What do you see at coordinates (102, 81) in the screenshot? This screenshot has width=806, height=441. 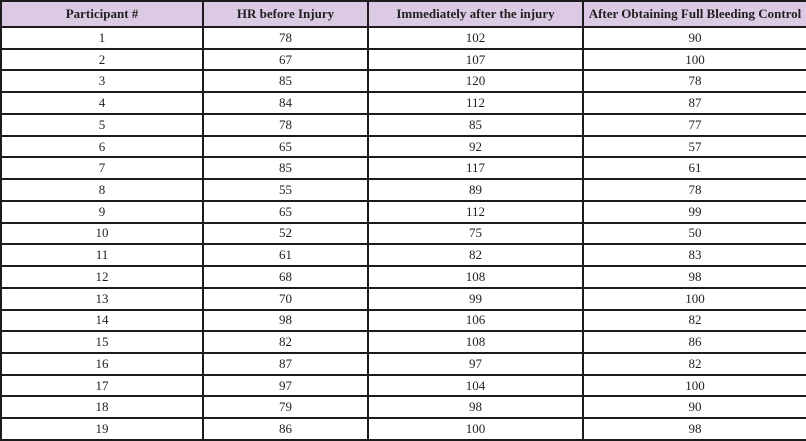 I see `table-cell: 3` at bounding box center [102, 81].